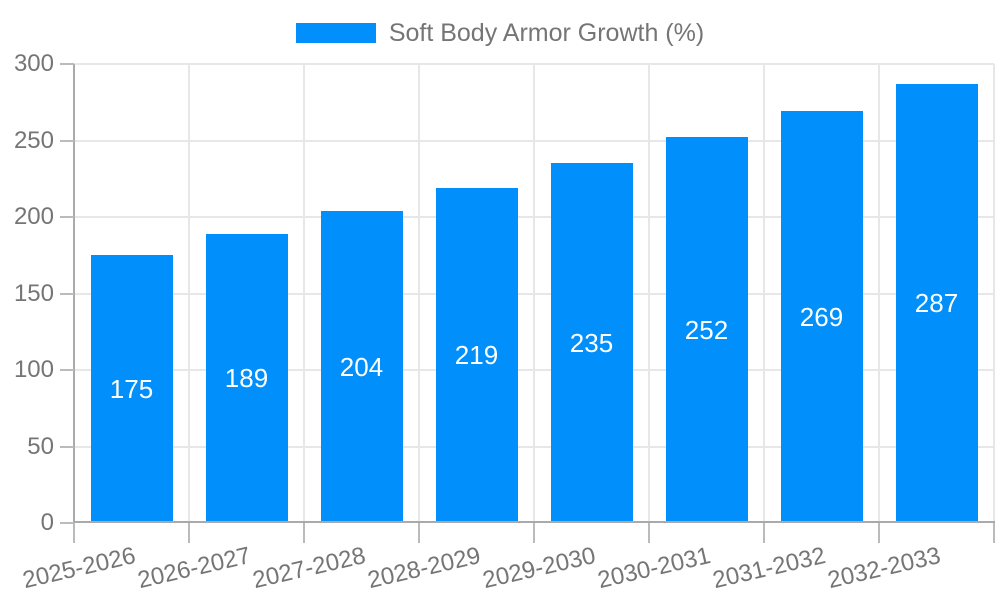  Describe the element at coordinates (33, 140) in the screenshot. I see `y-axis-tick-label: 250` at that location.